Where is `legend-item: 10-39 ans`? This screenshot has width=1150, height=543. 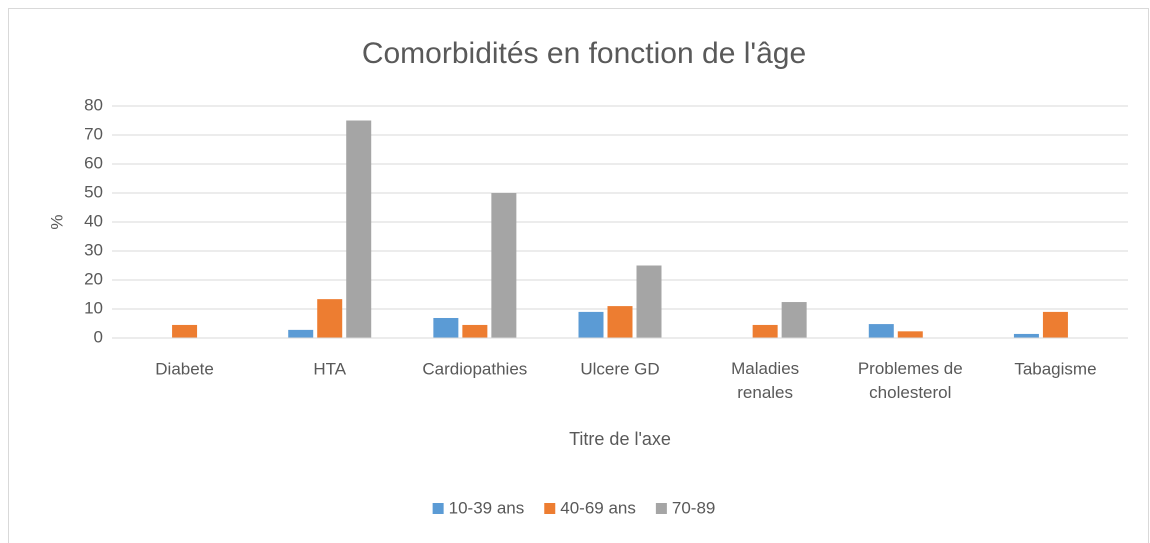 legend-item: 10-39 ans is located at coordinates (478, 507).